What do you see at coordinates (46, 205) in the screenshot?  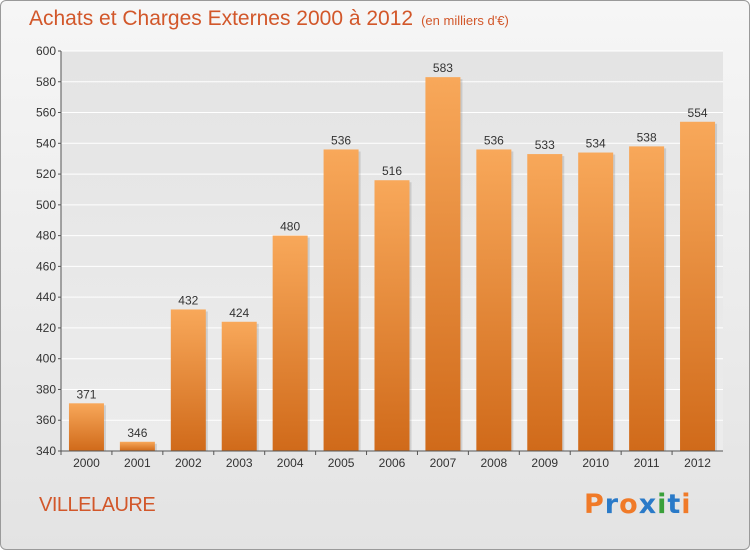 I see `y-tick-label: 500` at bounding box center [46, 205].